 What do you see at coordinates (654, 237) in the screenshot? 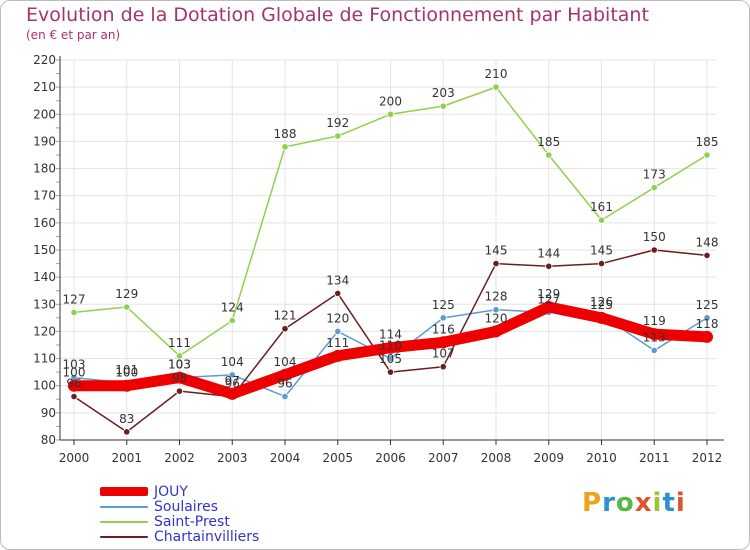
I see `data-label: 150` at bounding box center [654, 237].